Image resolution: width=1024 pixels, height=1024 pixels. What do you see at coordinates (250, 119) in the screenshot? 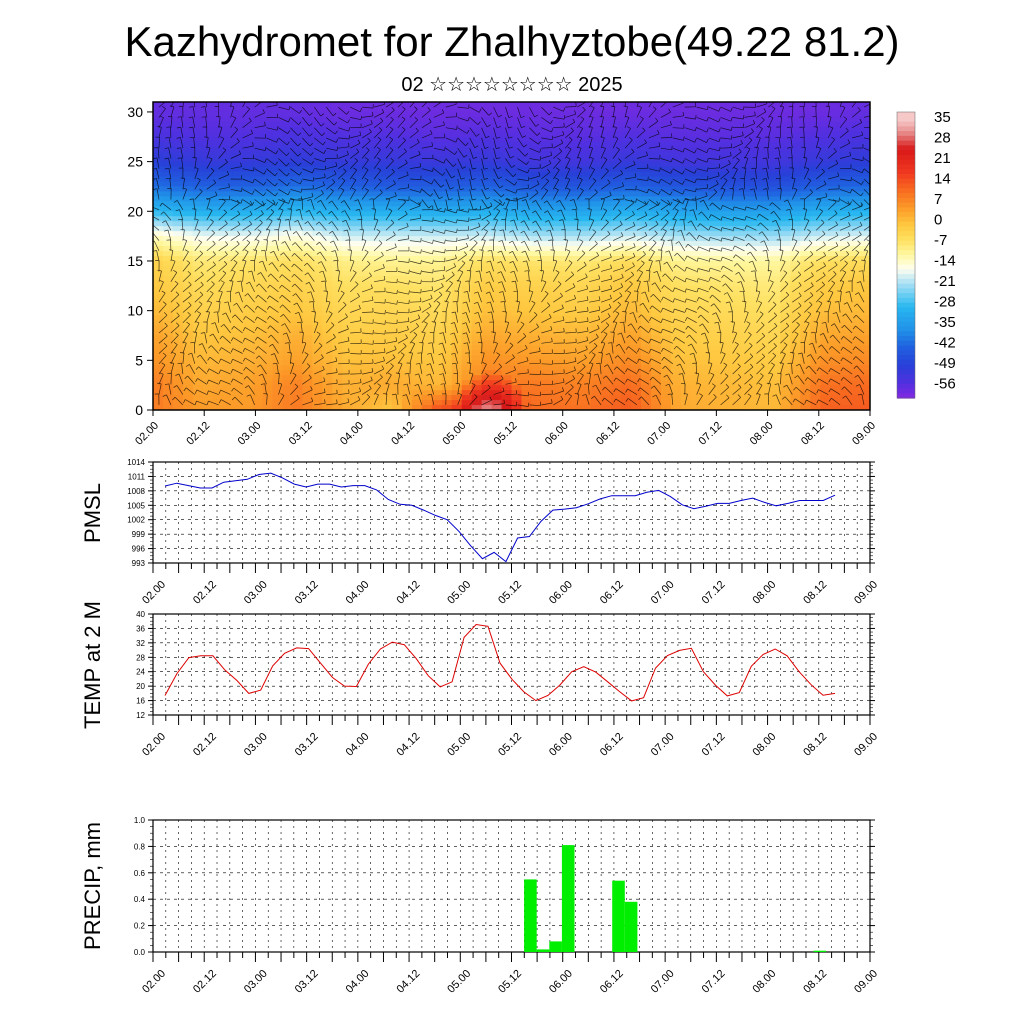
I see `wind-barb-flag` at bounding box center [250, 119].